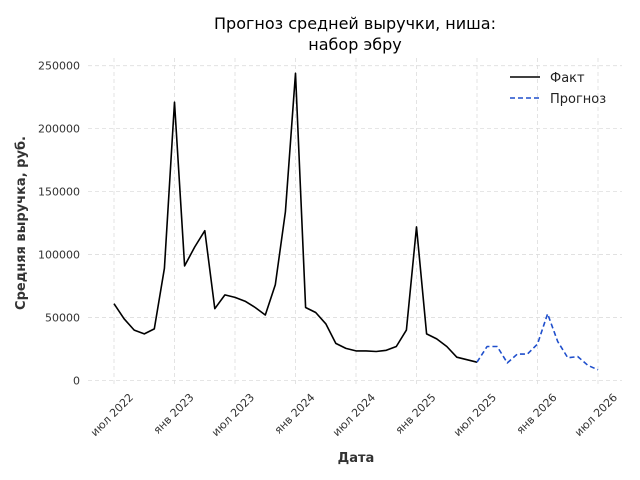  What do you see at coordinates (558, 89) in the screenshot?
I see `legend: Факт Прогноз` at bounding box center [558, 89].